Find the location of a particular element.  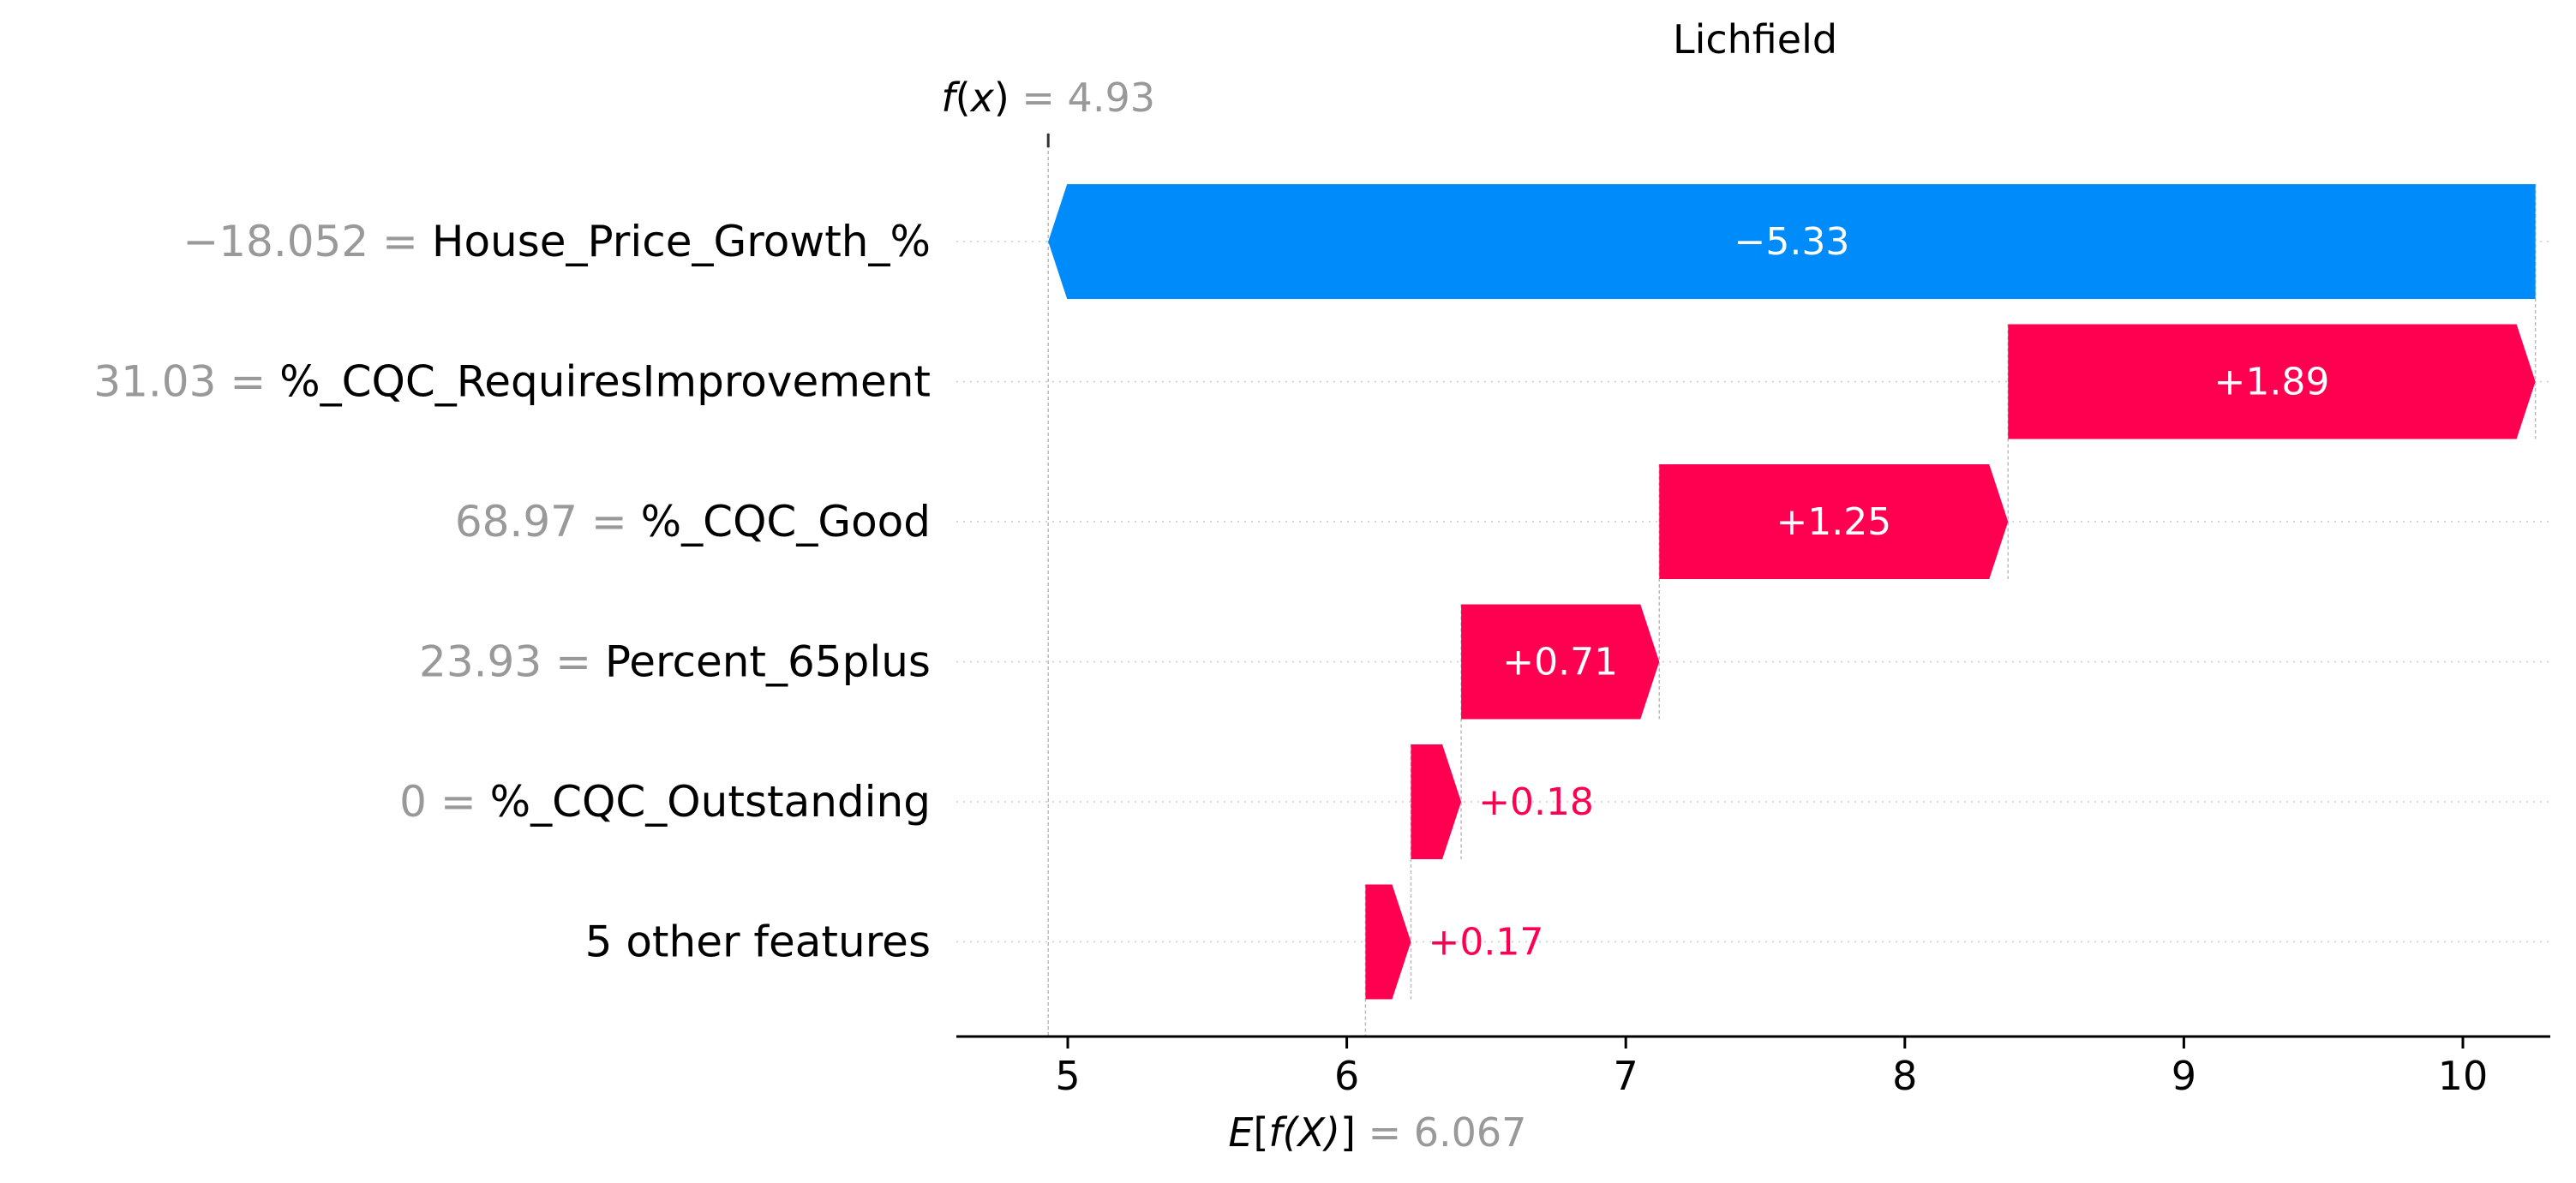

feature-name: %_CQC_Outstanding is located at coordinates (710, 802).